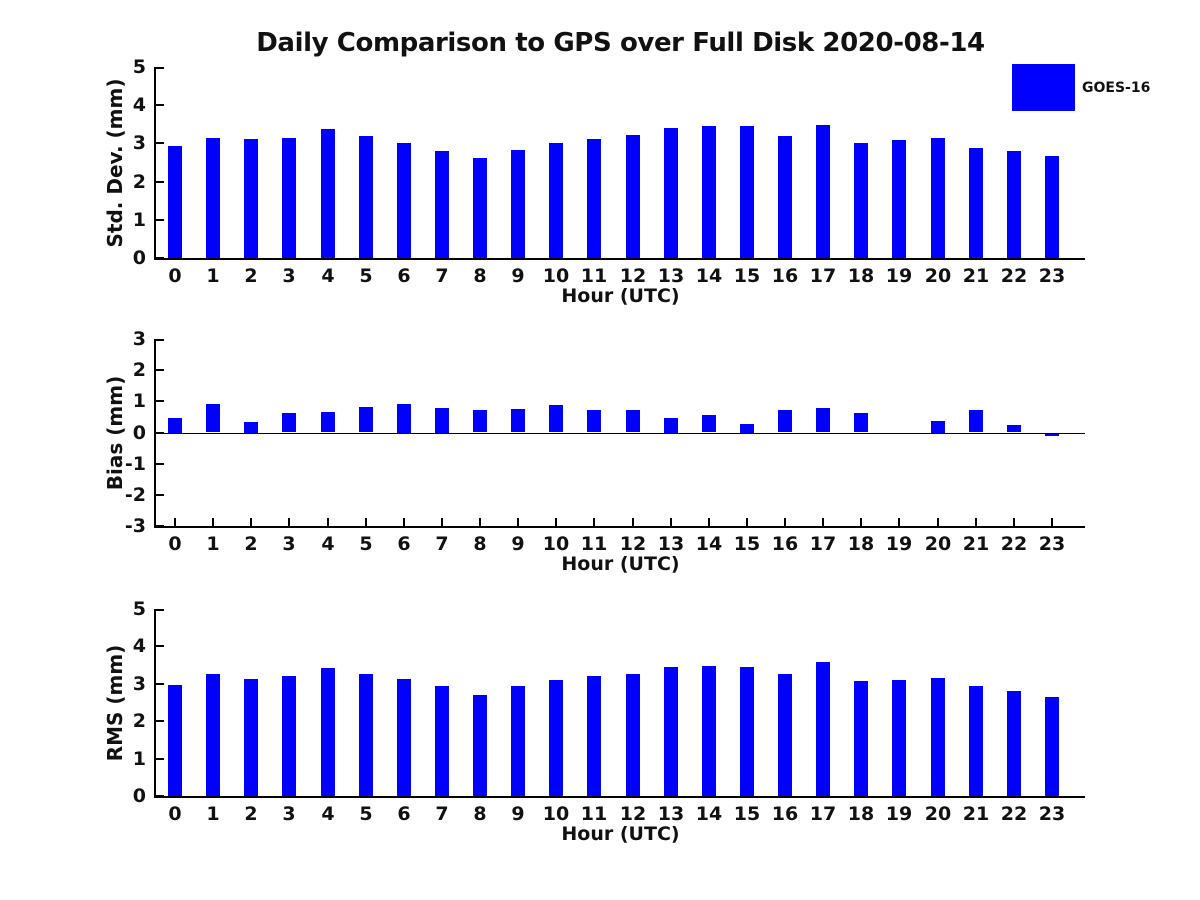 The width and height of the screenshot is (1200, 900). I want to click on x-tick-label: 11, so click(594, 276).